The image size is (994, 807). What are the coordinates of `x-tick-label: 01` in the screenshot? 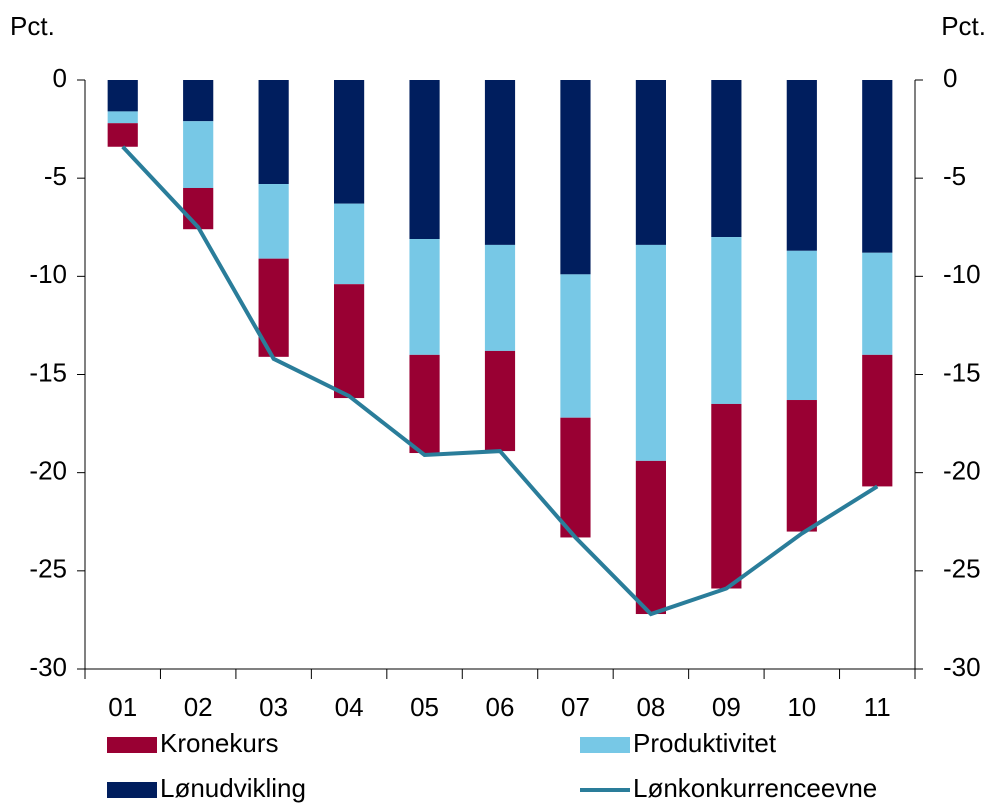 It's located at (122, 707).